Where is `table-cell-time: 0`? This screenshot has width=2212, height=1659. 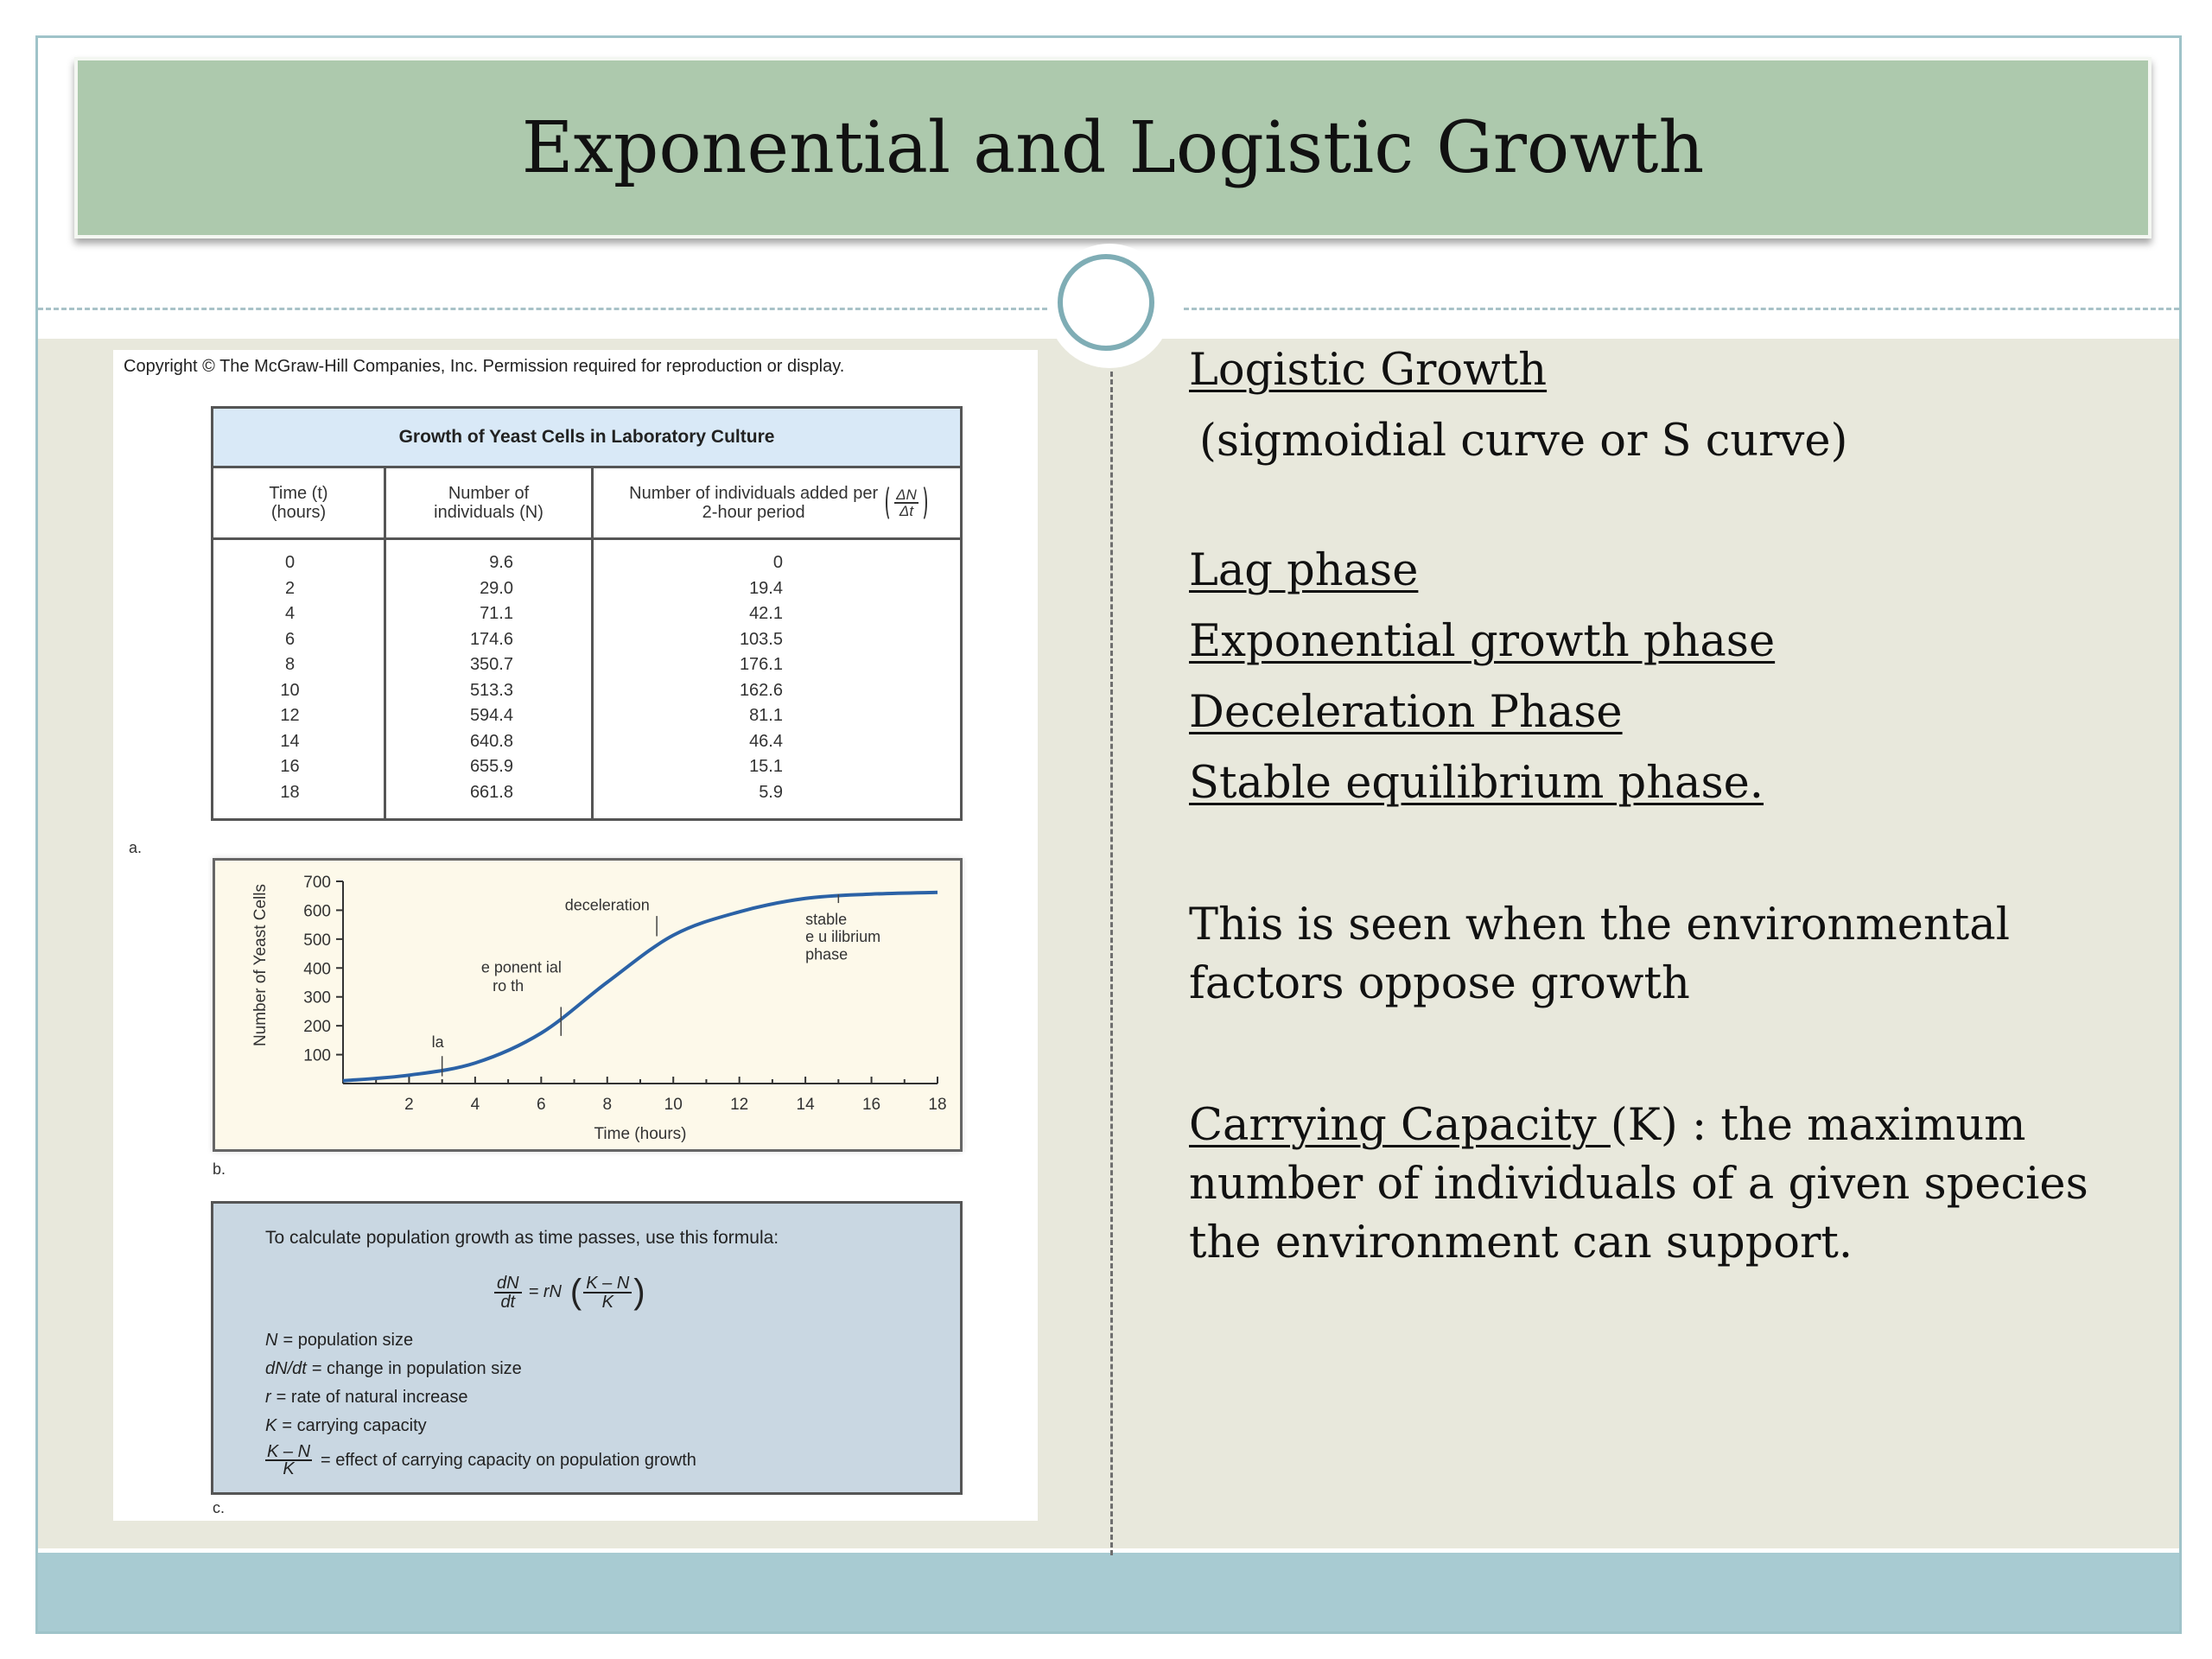 table-cell-time: 0 is located at coordinates (290, 562).